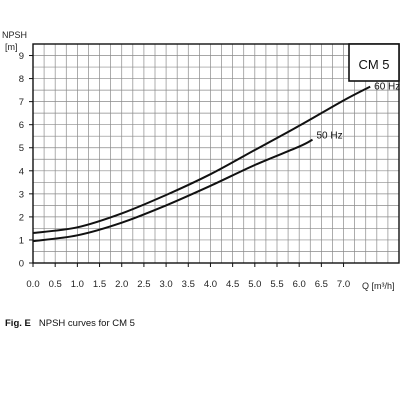  I want to click on series-label-1: 50 Hz, so click(329, 136).